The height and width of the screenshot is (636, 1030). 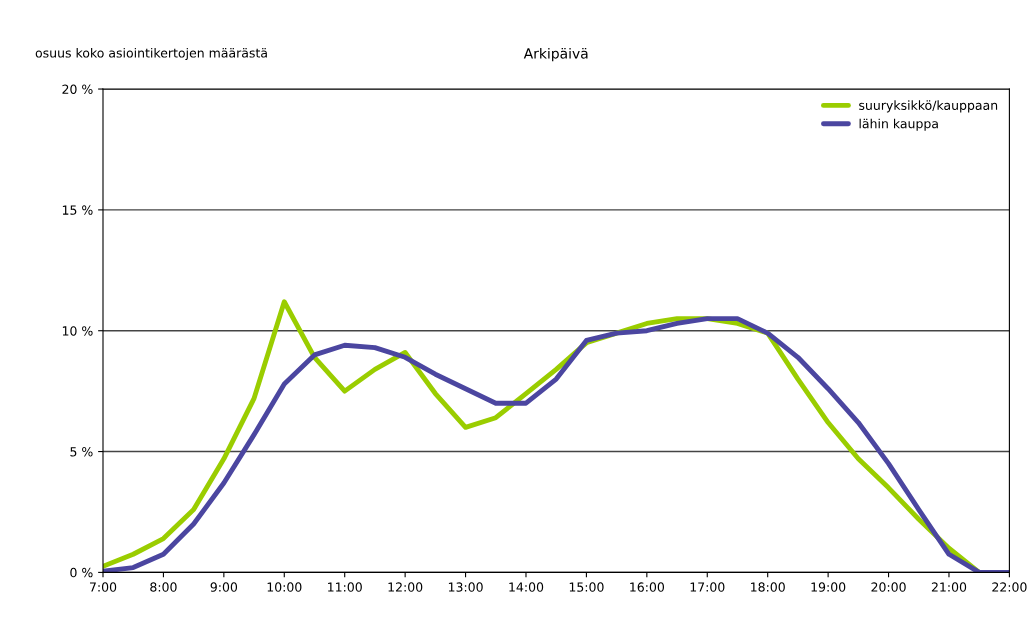 I want to click on x-tick-label: 9:00, so click(x=224, y=587).